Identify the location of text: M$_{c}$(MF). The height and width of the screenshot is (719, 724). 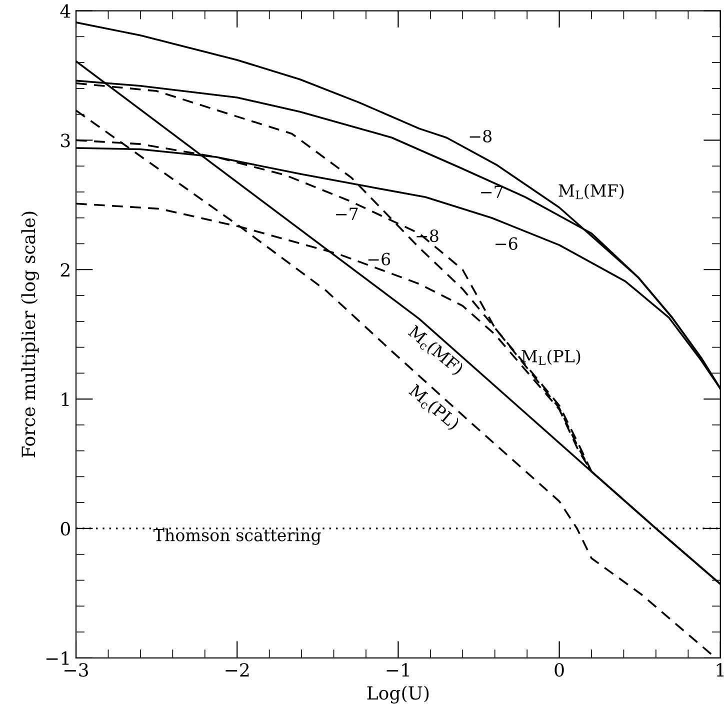
(435, 351).